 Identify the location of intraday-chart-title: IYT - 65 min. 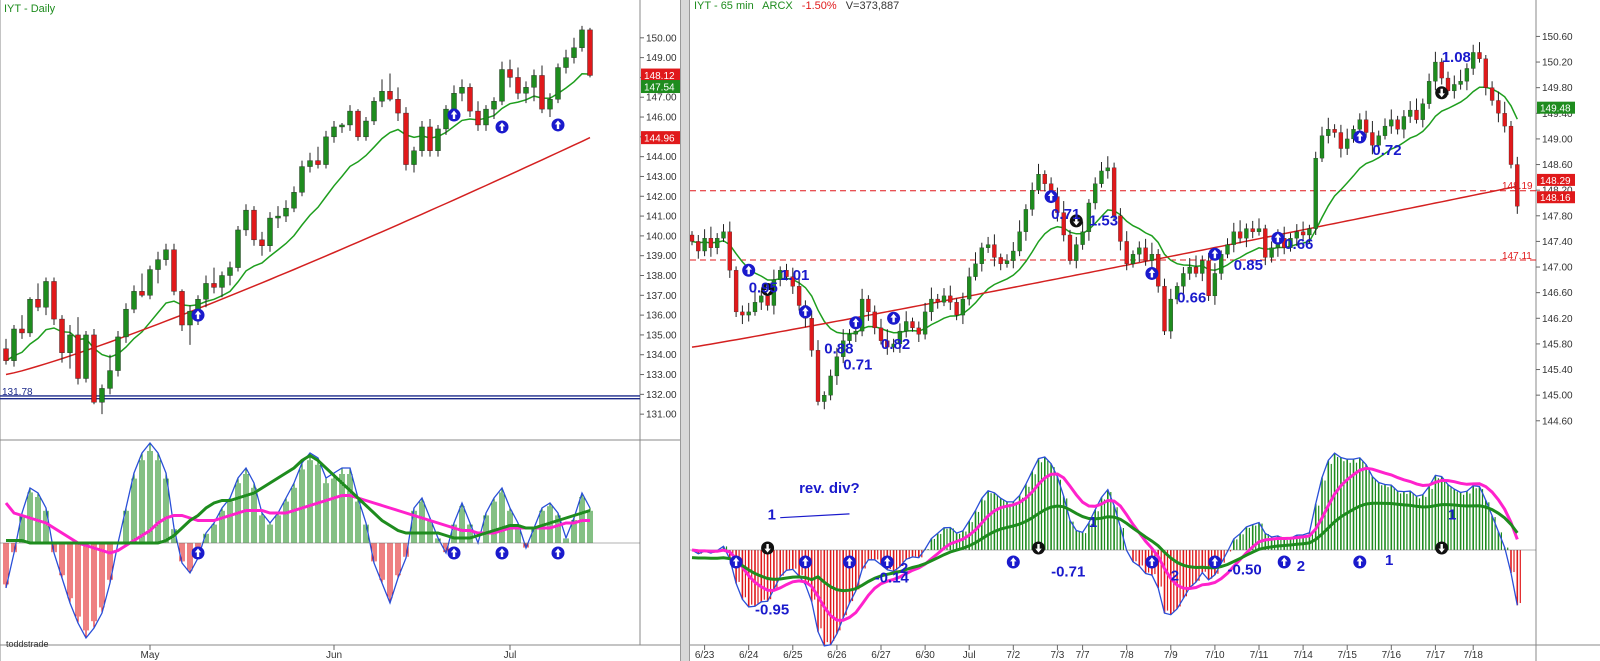
(724, 6).